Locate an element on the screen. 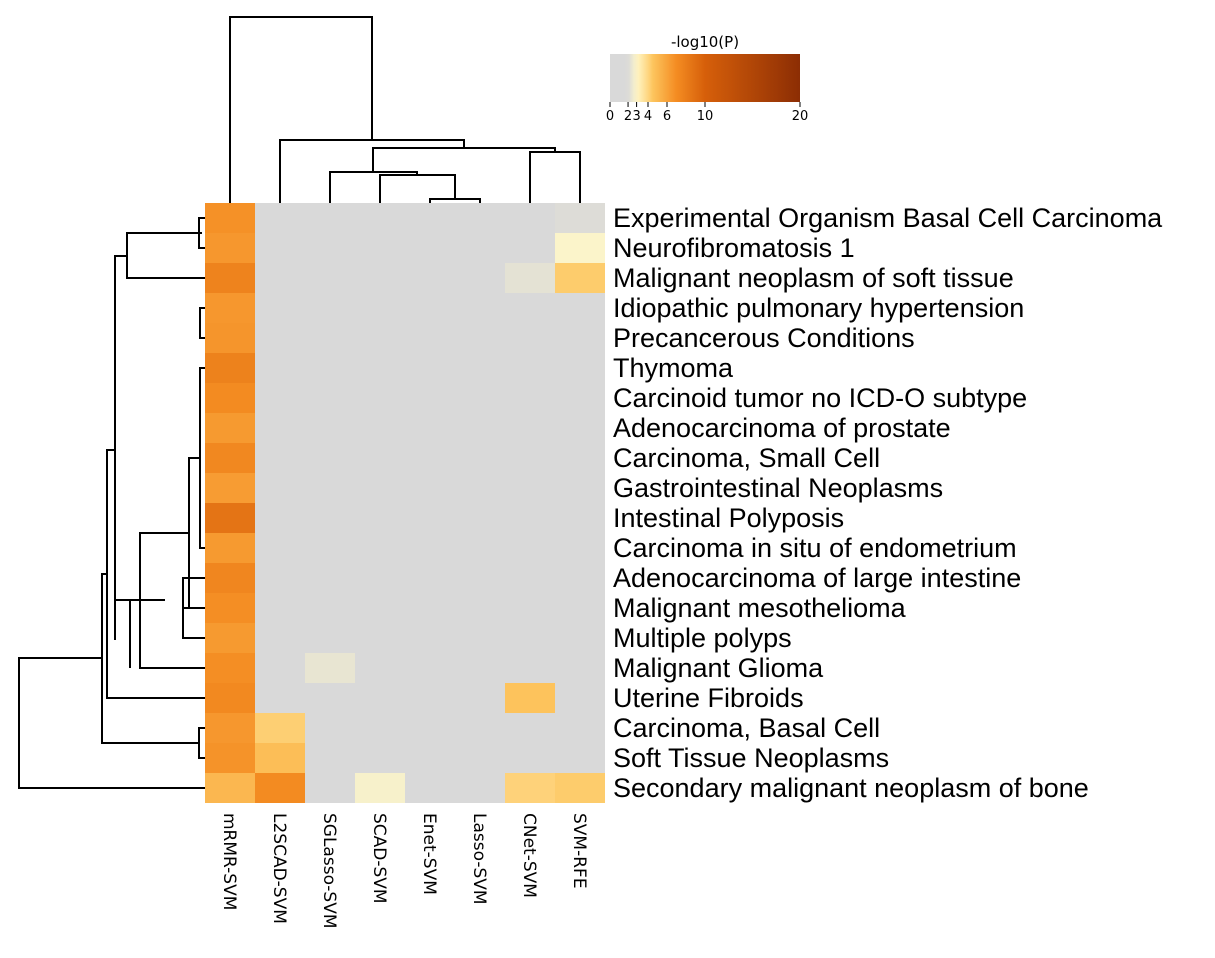 This screenshot has height=958, width=1215. colorbar-tick-label: 0 is located at coordinates (610, 116).